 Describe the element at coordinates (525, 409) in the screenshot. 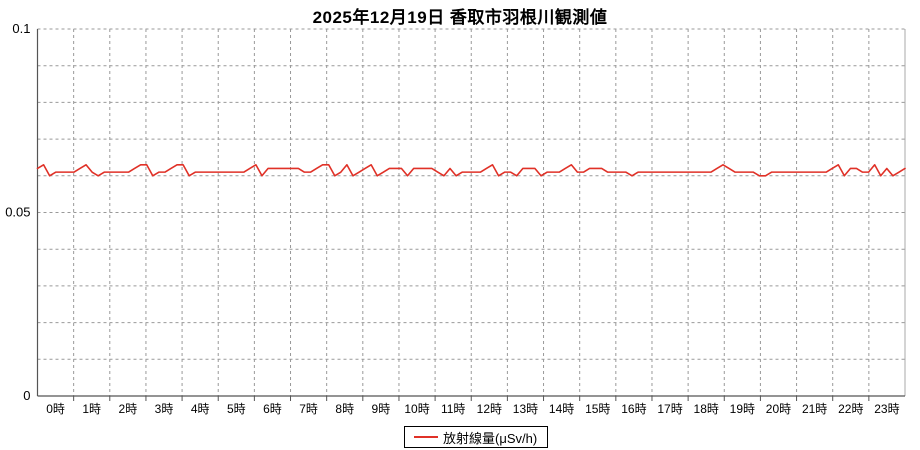

I see `x-tick-label: 13時` at that location.